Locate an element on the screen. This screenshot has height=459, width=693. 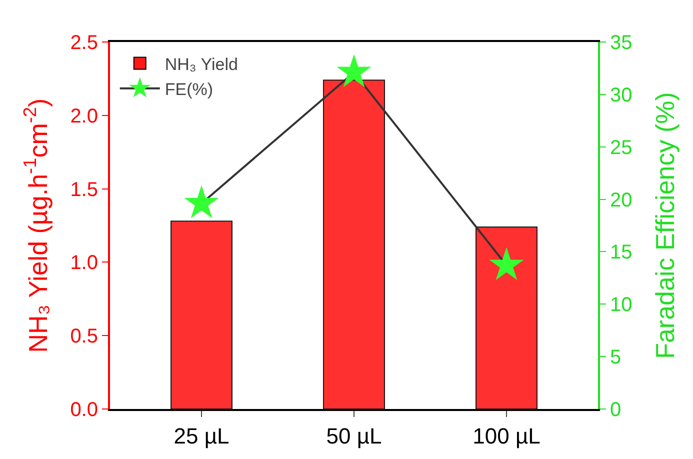
y-tick-label: 1.0 is located at coordinates (84, 263).